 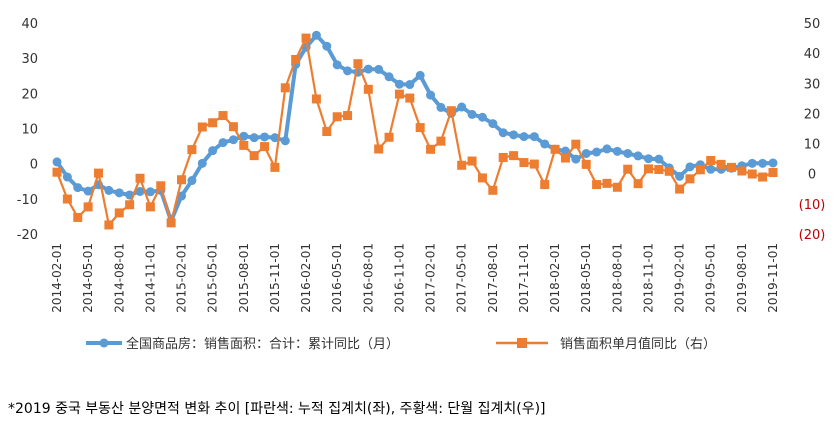 What do you see at coordinates (812, 175) in the screenshot?
I see `right-tick-label: 0` at bounding box center [812, 175].